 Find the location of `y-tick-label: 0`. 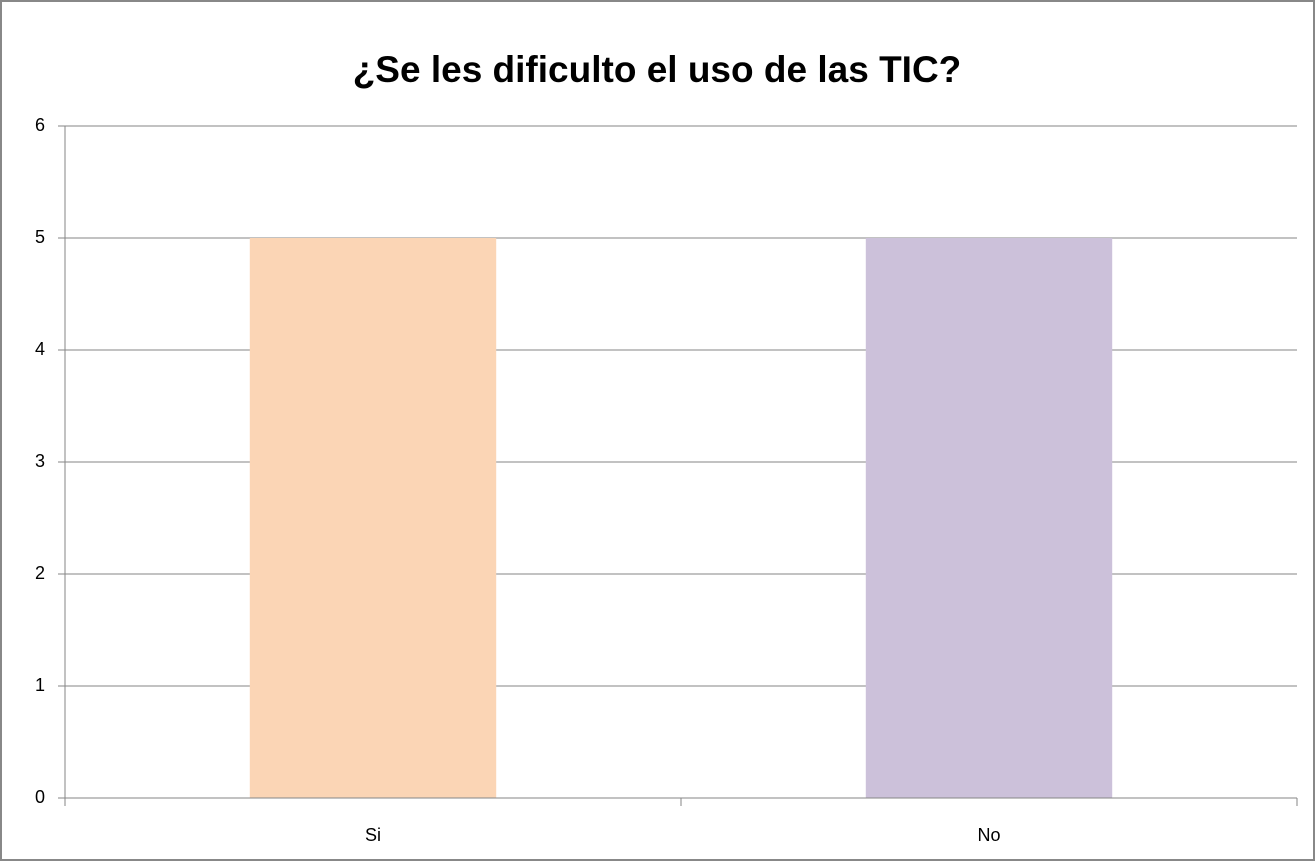

y-tick-label: 0 is located at coordinates (40, 797).